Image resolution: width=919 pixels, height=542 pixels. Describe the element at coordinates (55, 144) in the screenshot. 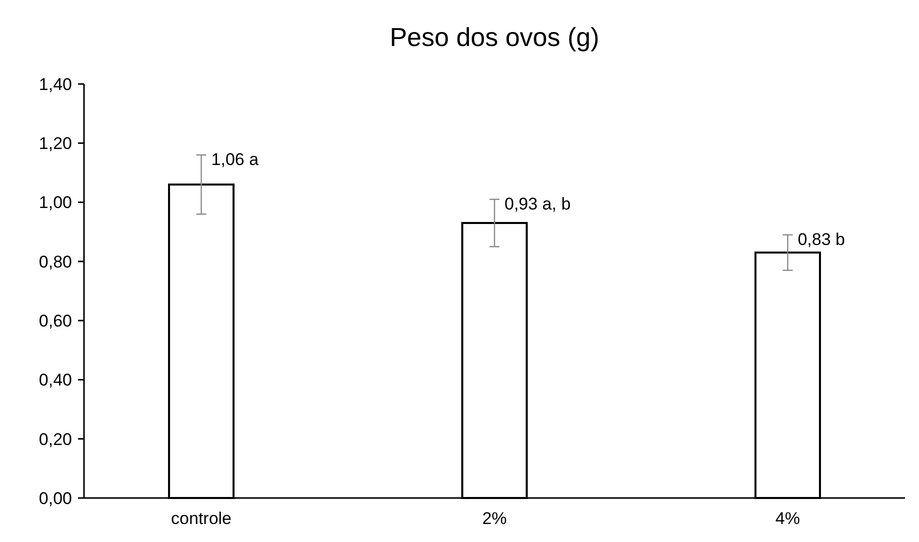

I see `y-tick-label: 1,20` at that location.